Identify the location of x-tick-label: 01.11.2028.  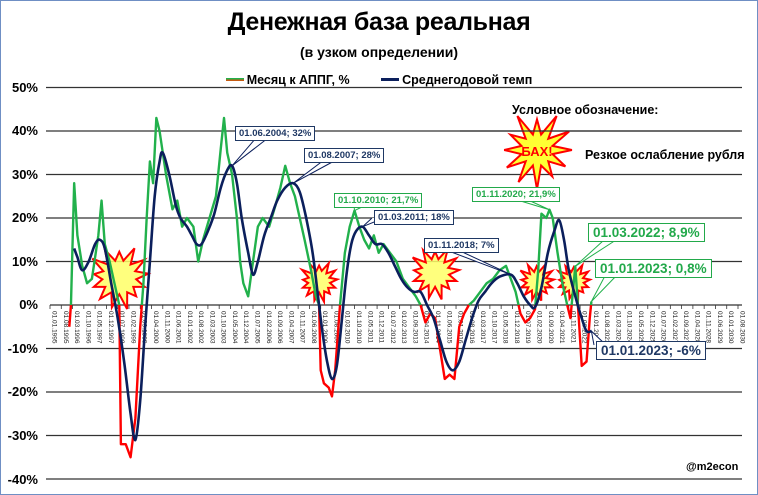
(708, 327).